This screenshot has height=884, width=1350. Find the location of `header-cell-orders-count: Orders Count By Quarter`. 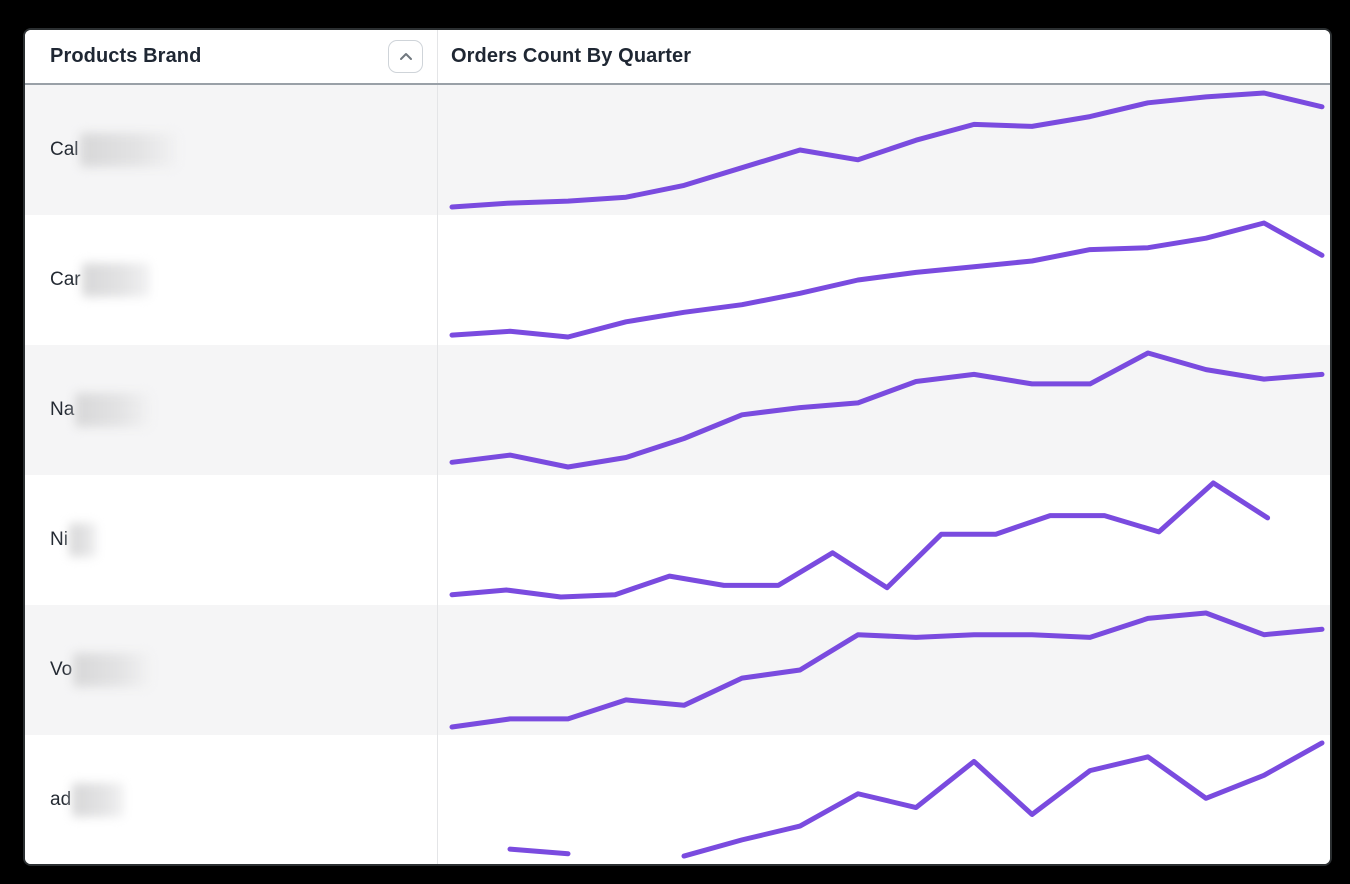

header-cell-orders-count: Orders Count By Quarter is located at coordinates (884, 56).